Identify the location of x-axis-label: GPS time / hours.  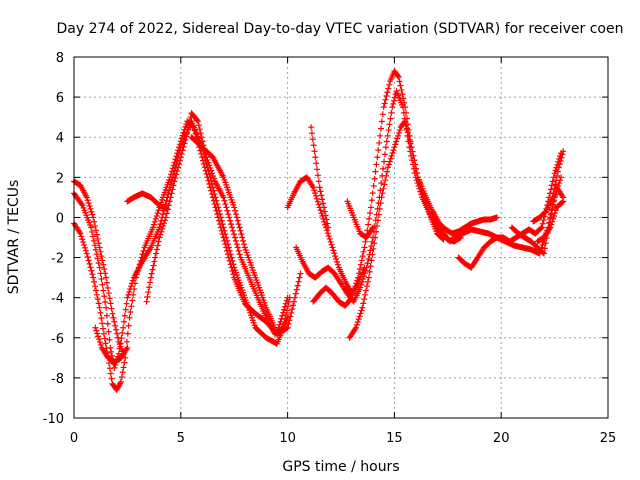
(340, 467).